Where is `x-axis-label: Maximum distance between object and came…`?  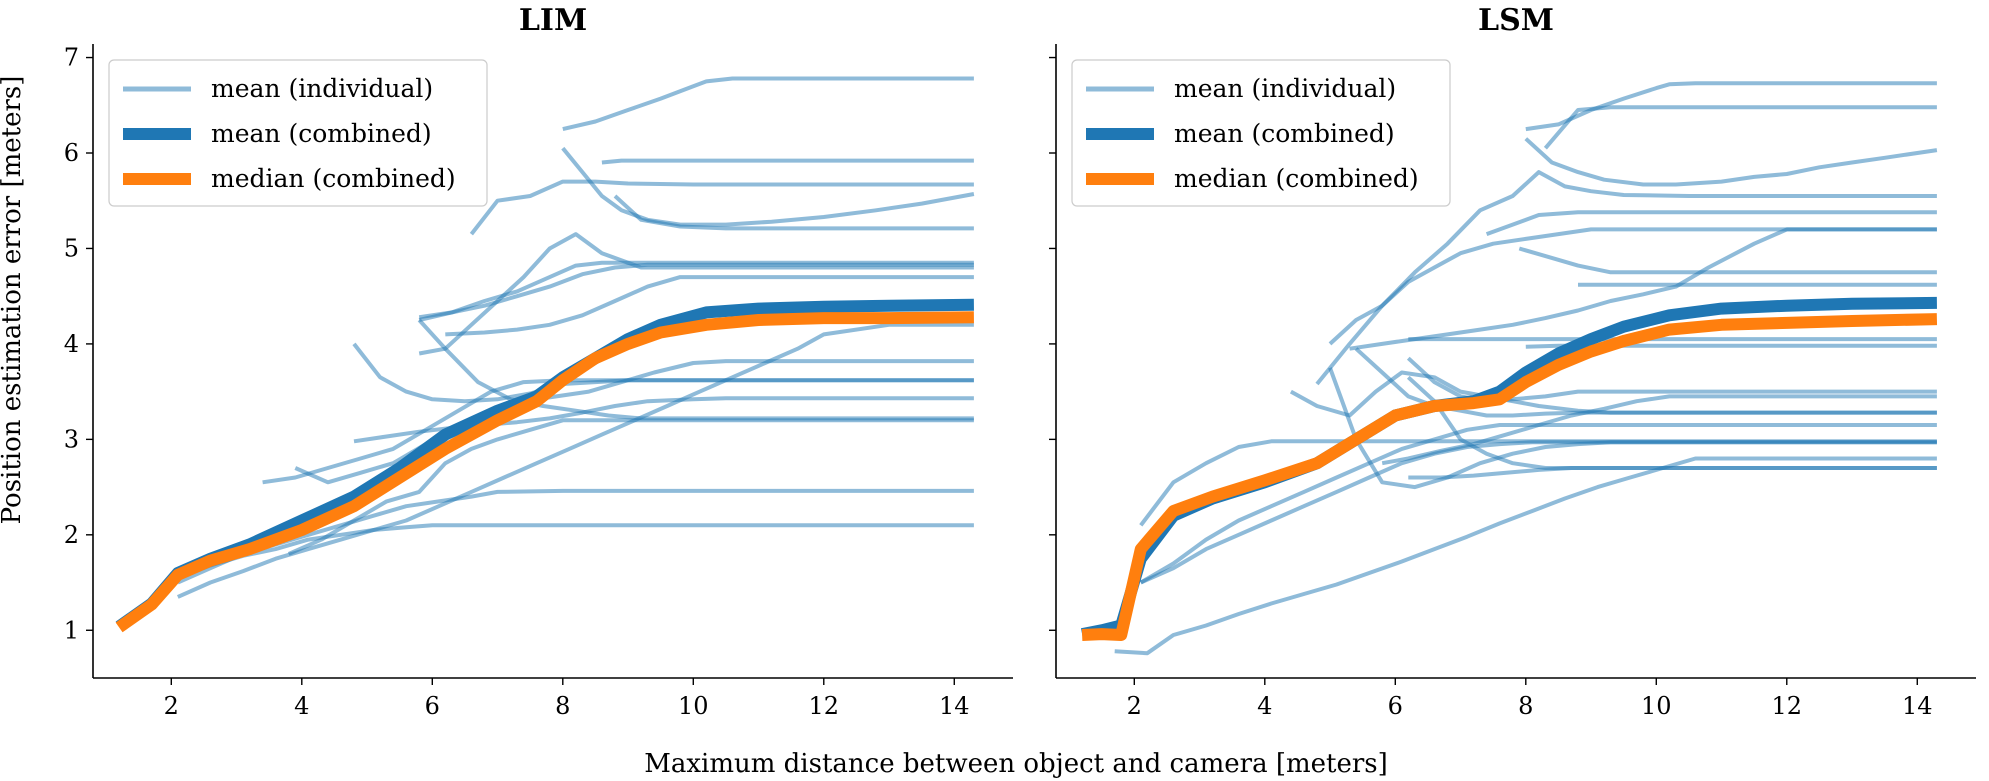
x-axis-label: Maximum distance between object and came… is located at coordinates (1016, 764).